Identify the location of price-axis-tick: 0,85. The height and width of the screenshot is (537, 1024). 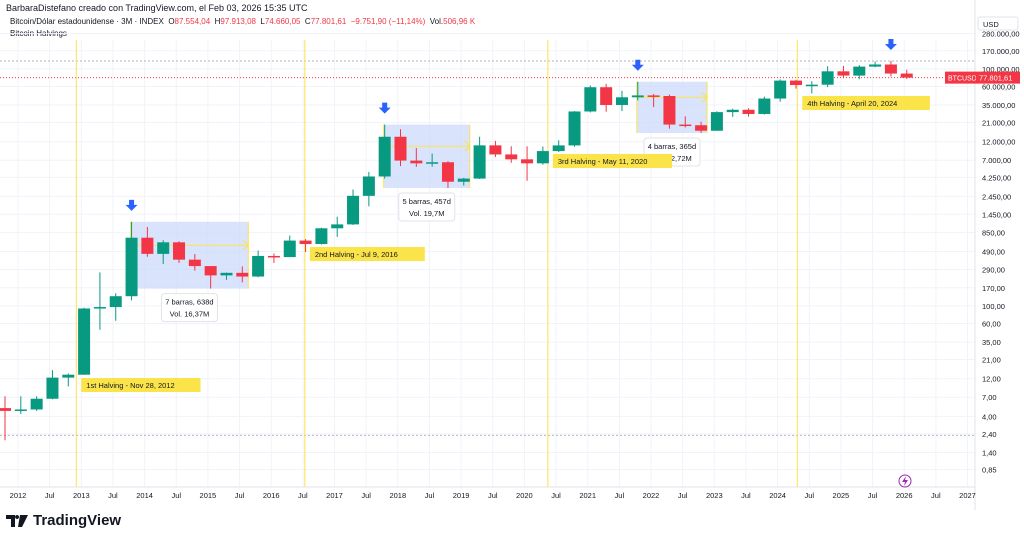
(989, 470).